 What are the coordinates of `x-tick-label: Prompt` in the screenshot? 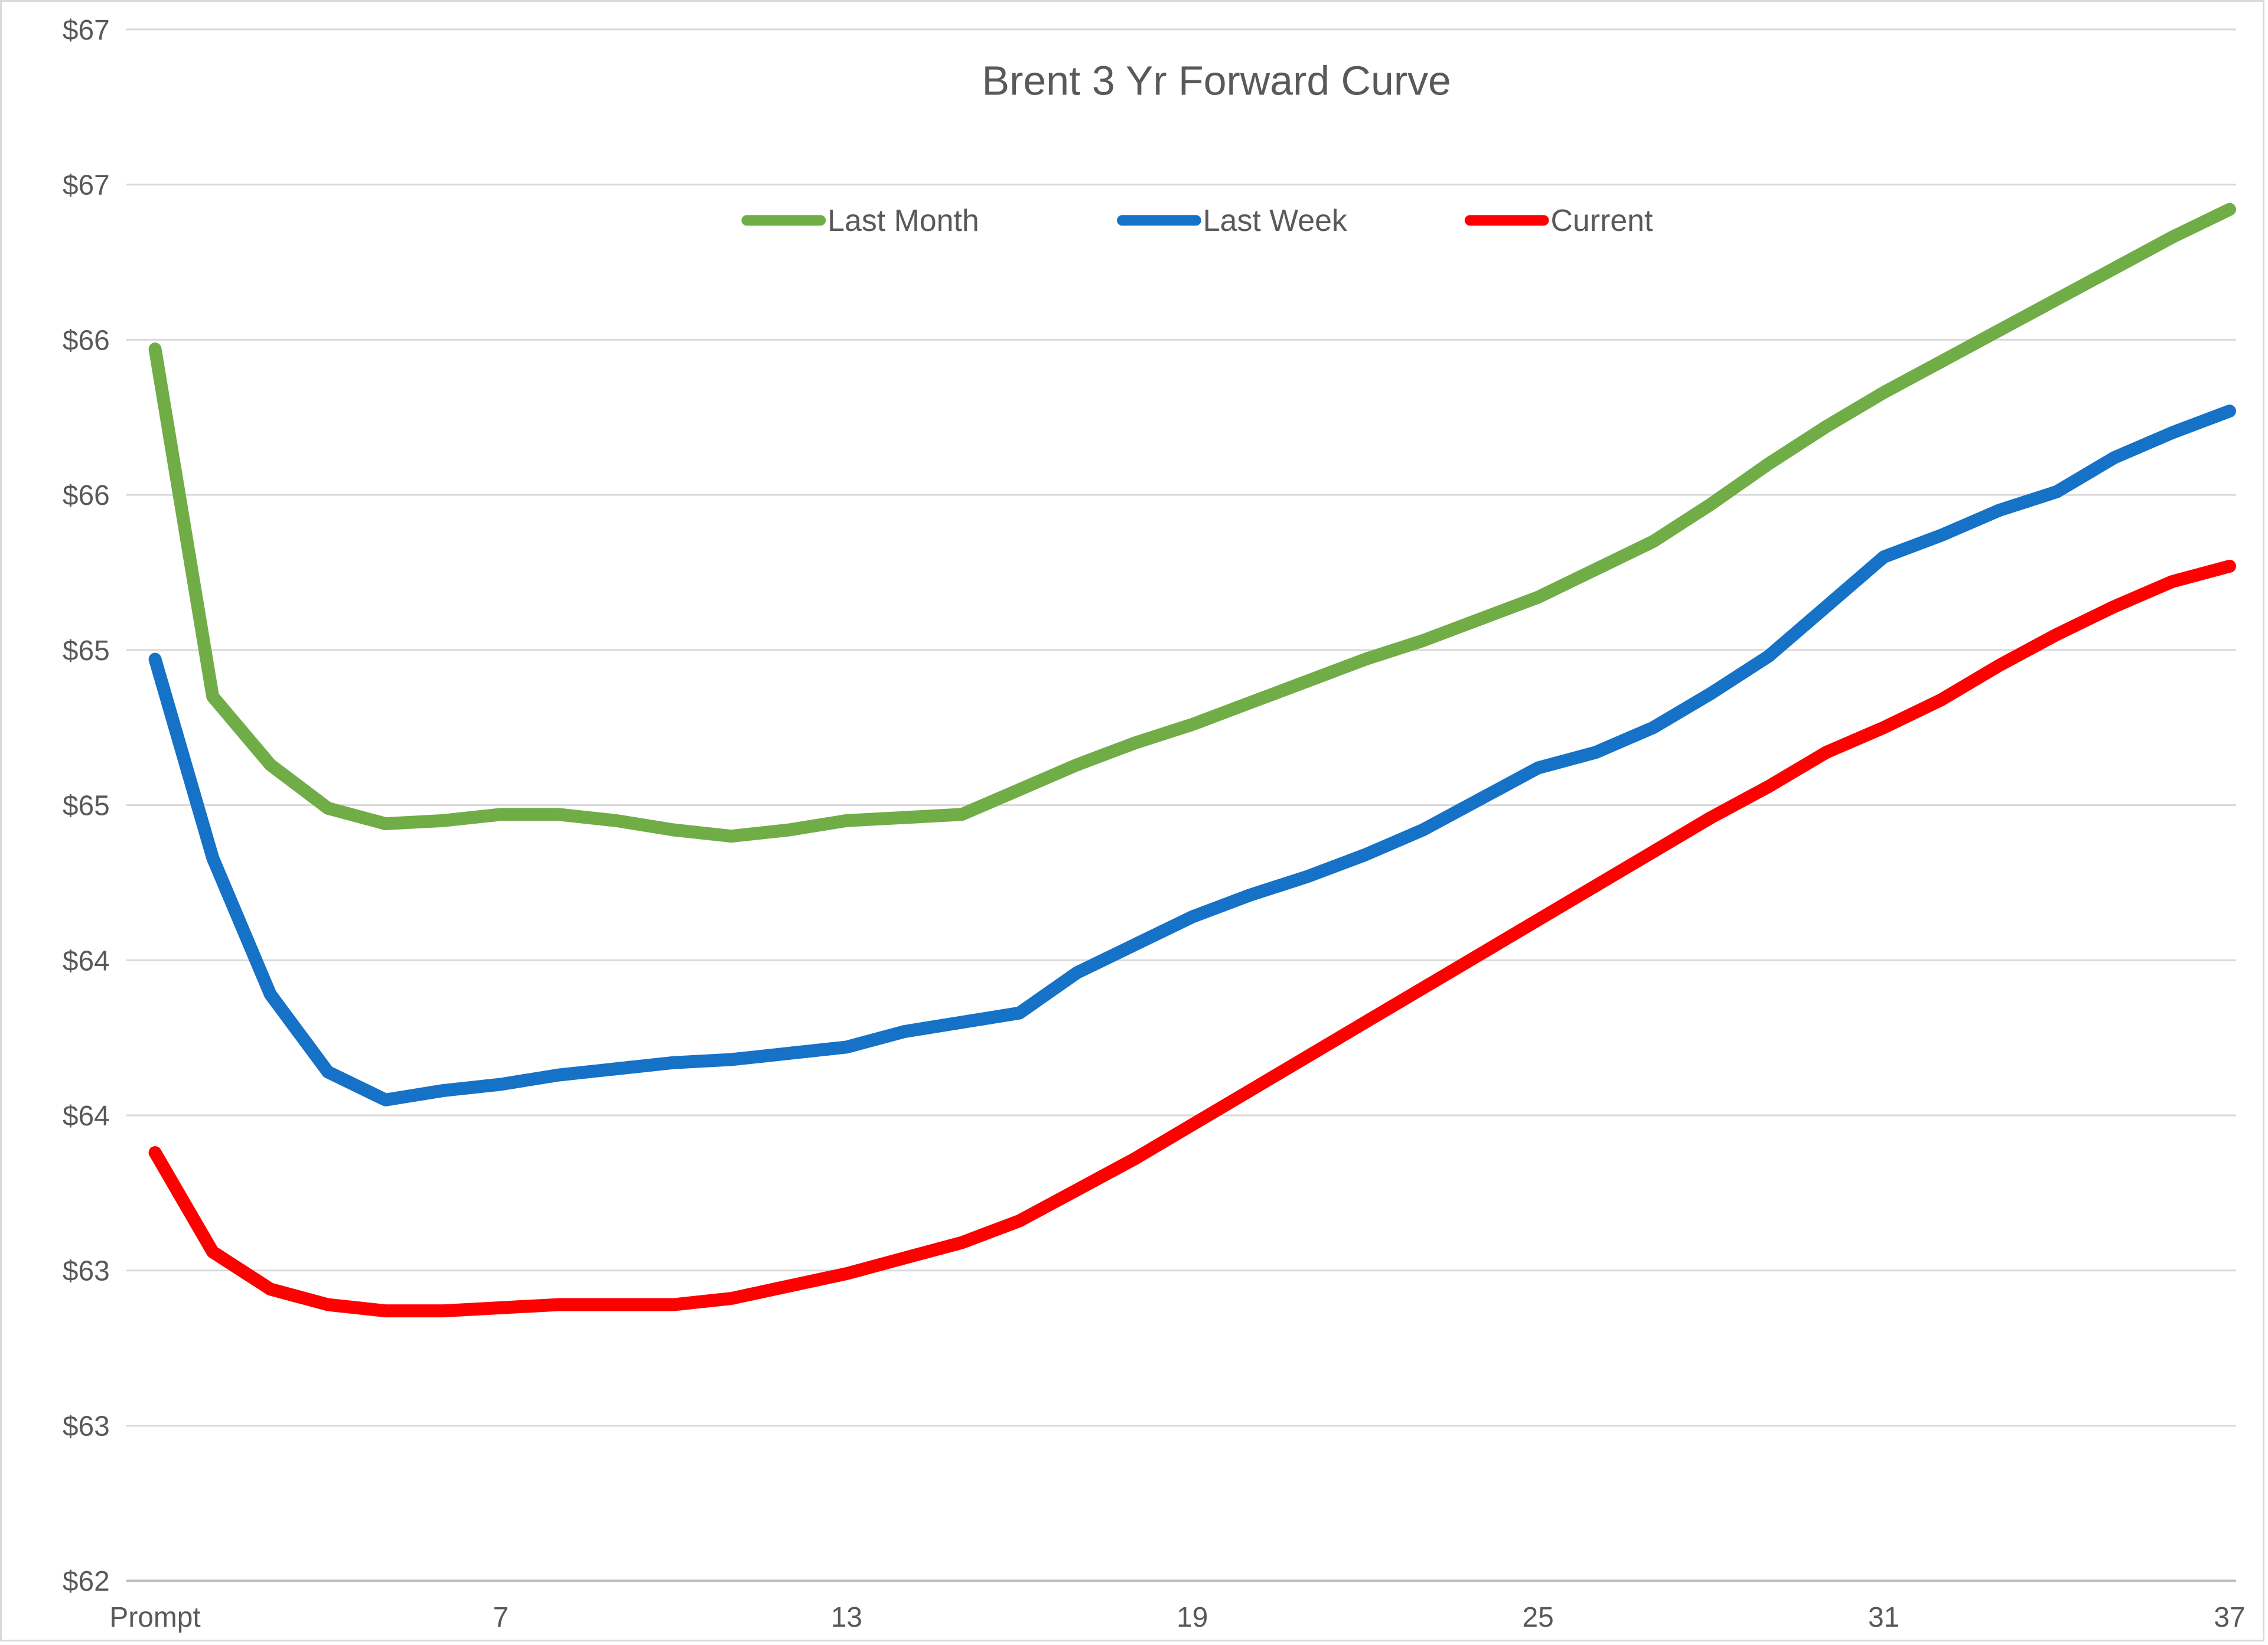 It's located at (154, 1617).